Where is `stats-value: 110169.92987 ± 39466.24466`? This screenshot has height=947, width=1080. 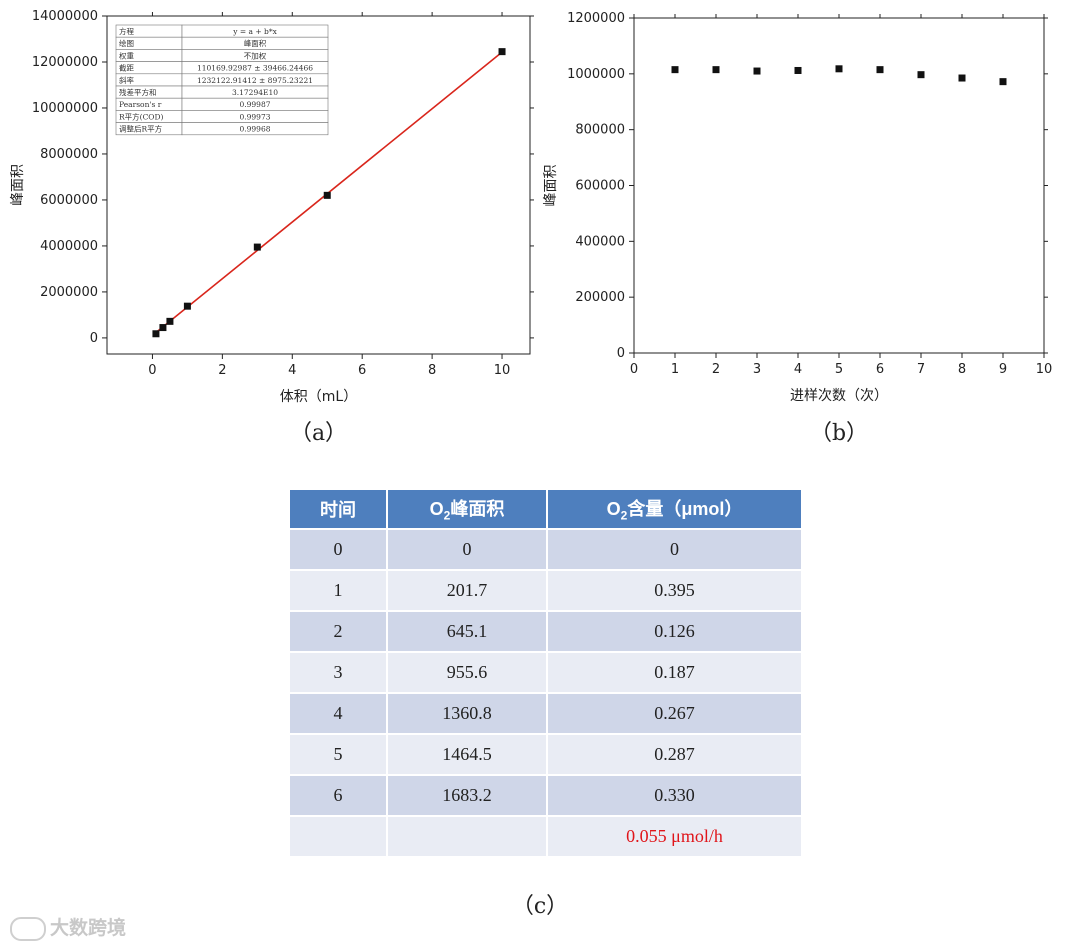 stats-value: 110169.92987 ± 39466.24466 is located at coordinates (255, 68).